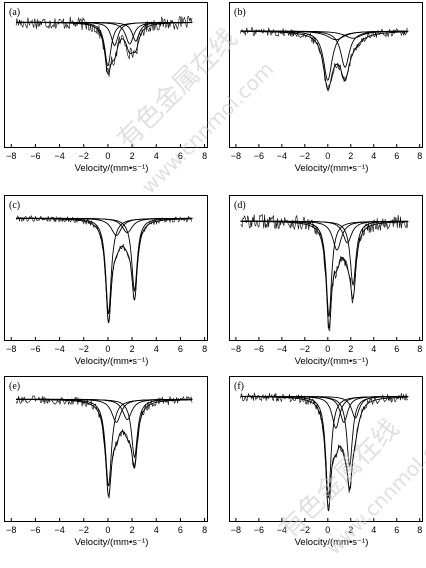 The width and height of the screenshot is (426, 568). Describe the element at coordinates (14, 205) in the screenshot. I see `panel-label: (c)` at that location.